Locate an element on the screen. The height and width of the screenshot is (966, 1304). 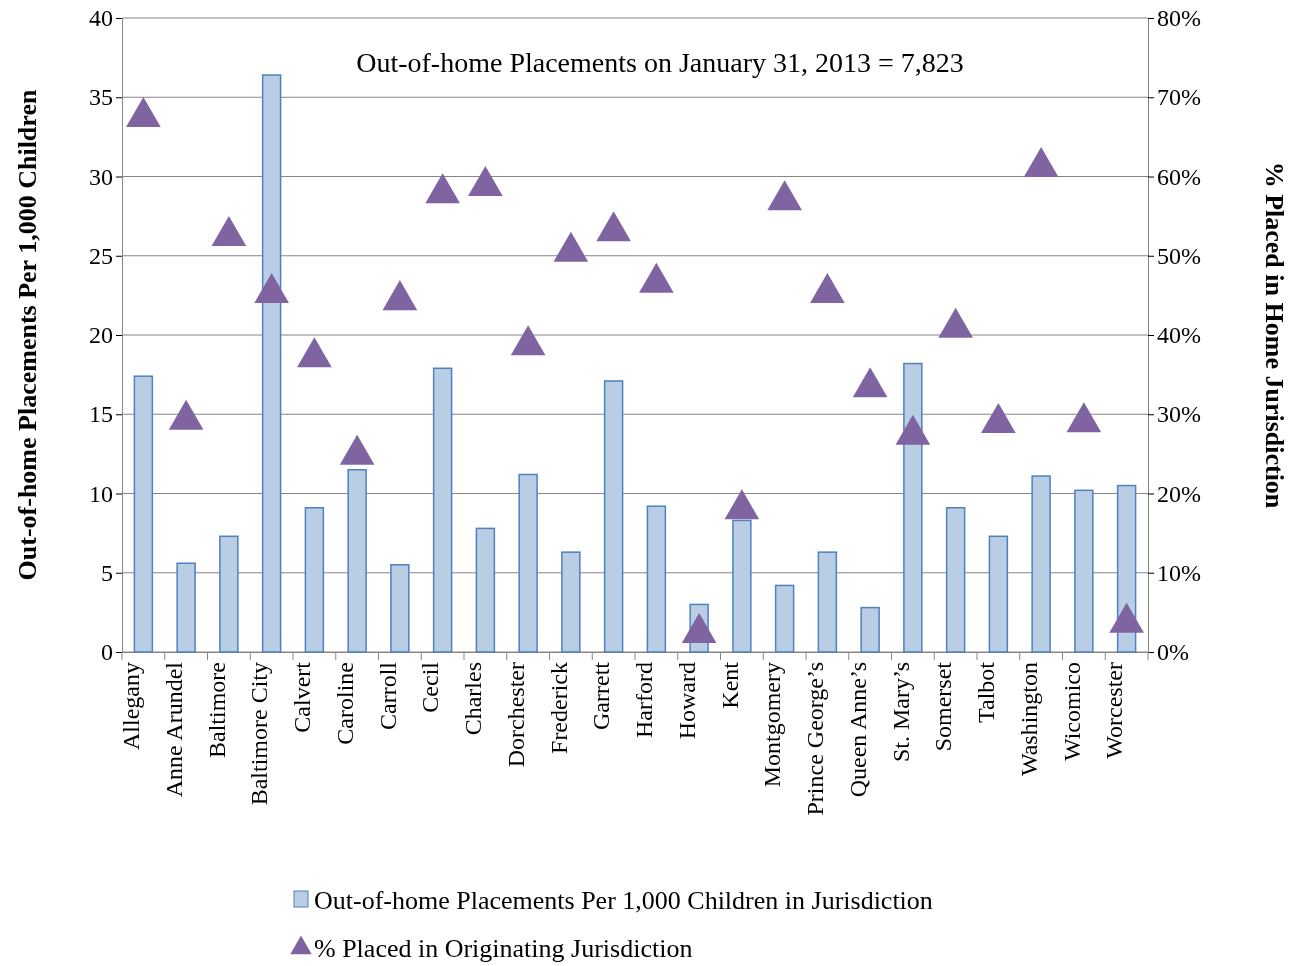
legend-label: Out-of-home Placements Per 1,000 Children in Jurisdiction is located at coordinates (623, 900).